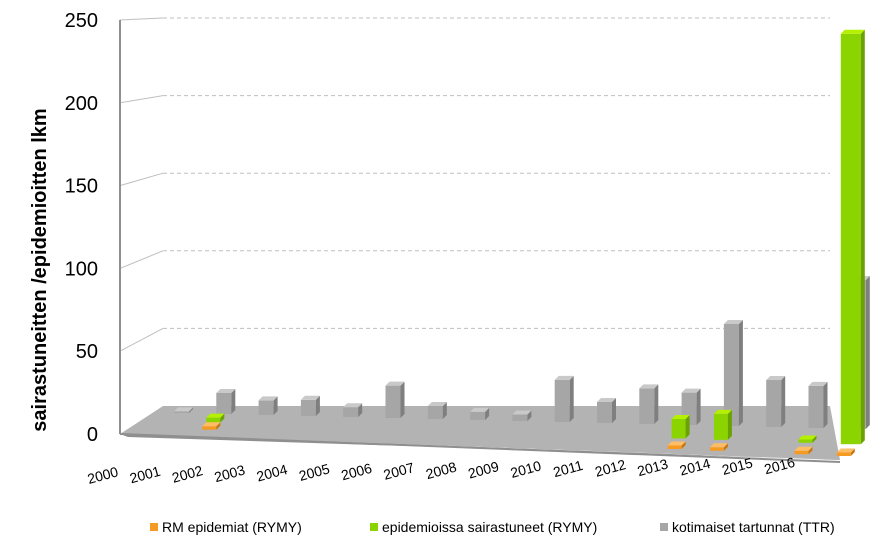 Image resolution: width=875 pixels, height=545 pixels. Describe the element at coordinates (680, 416) in the screenshot. I see `bar-epidemioissa-2012-top` at that location.